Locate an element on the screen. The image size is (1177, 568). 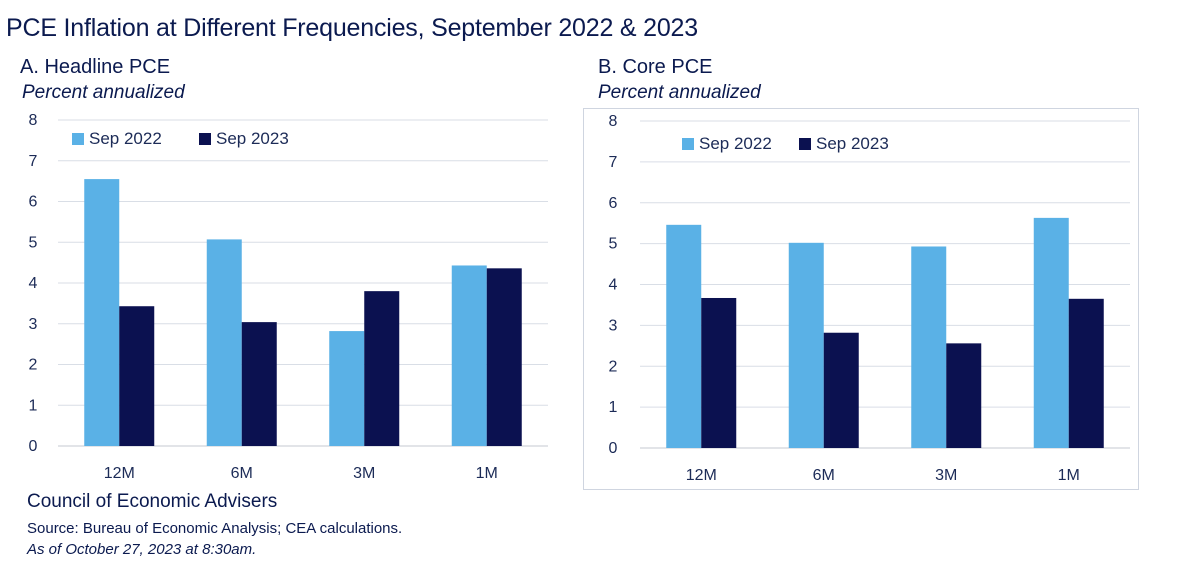
headline-x-tick-label: 12M is located at coordinates (119, 473).